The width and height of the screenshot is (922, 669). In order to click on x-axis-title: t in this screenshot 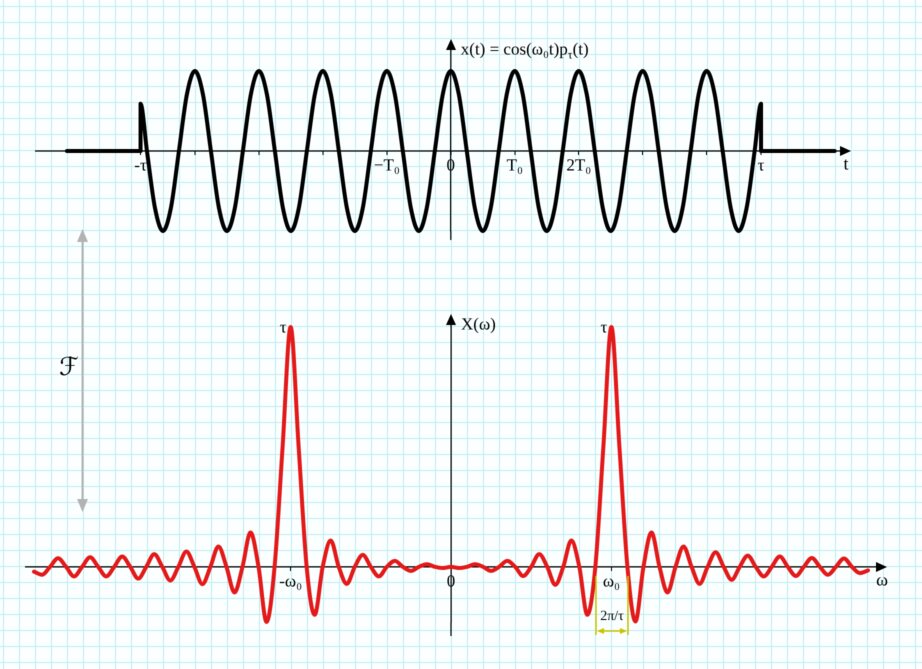, I will do `click(846, 164)`.